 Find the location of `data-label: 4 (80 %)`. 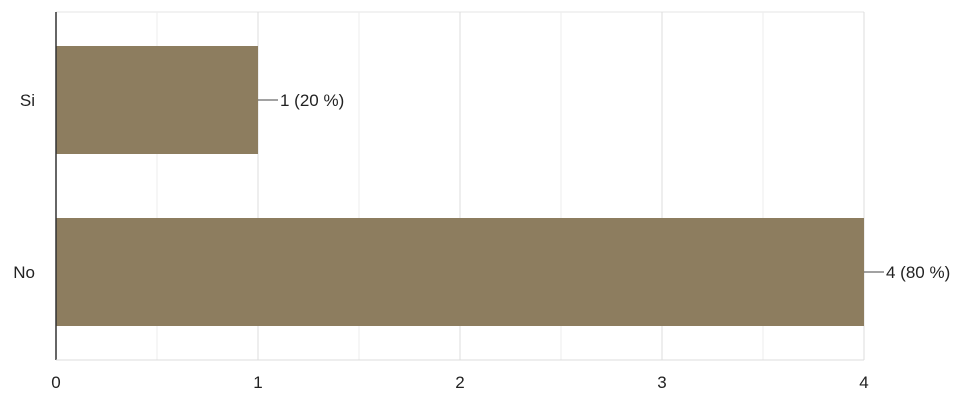

data-label: 4 (80 %) is located at coordinates (918, 272).